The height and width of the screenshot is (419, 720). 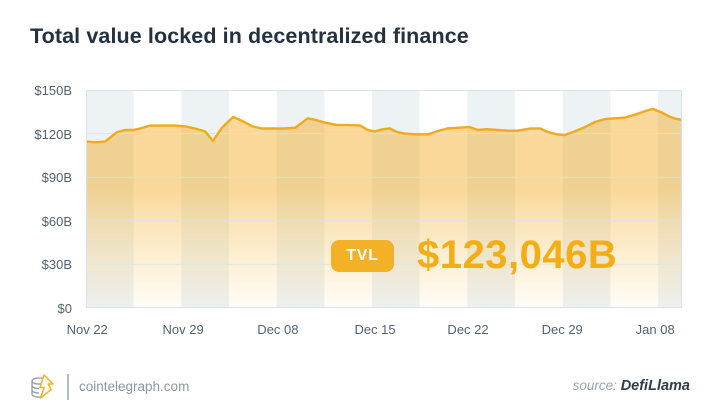 What do you see at coordinates (87, 329) in the screenshot?
I see `x-tick-label: Nov 22` at bounding box center [87, 329].